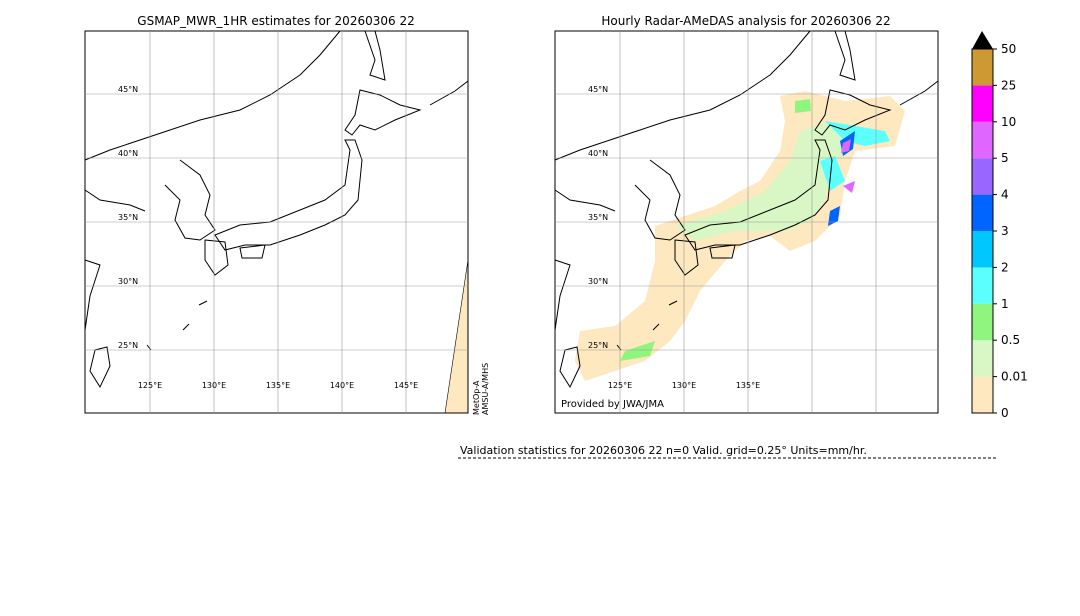 The width and height of the screenshot is (1080, 616). What do you see at coordinates (1008, 85) in the screenshot?
I see `colorbar-label: 25` at bounding box center [1008, 85].